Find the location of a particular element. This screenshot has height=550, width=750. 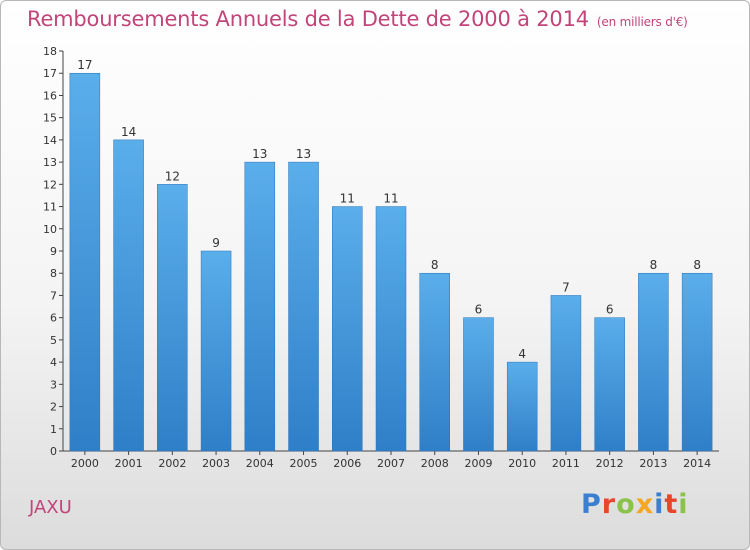

x-tick-label: 2004 is located at coordinates (260, 463).